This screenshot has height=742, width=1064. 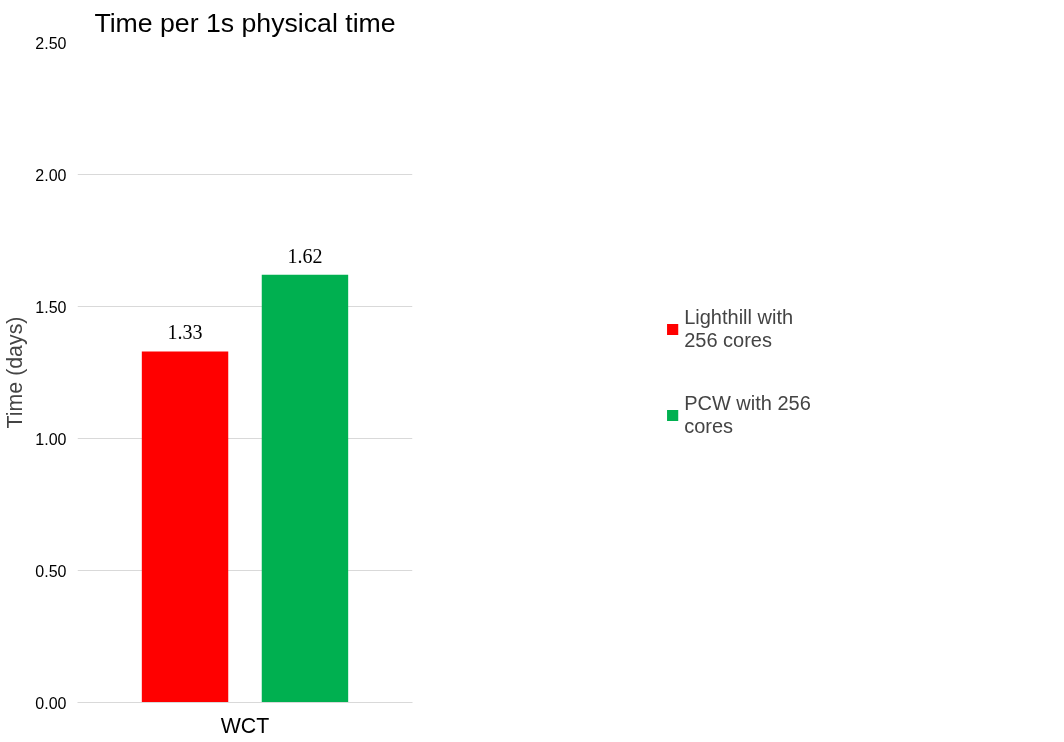 I want to click on y-tick-label: 0.50, so click(x=51, y=571).